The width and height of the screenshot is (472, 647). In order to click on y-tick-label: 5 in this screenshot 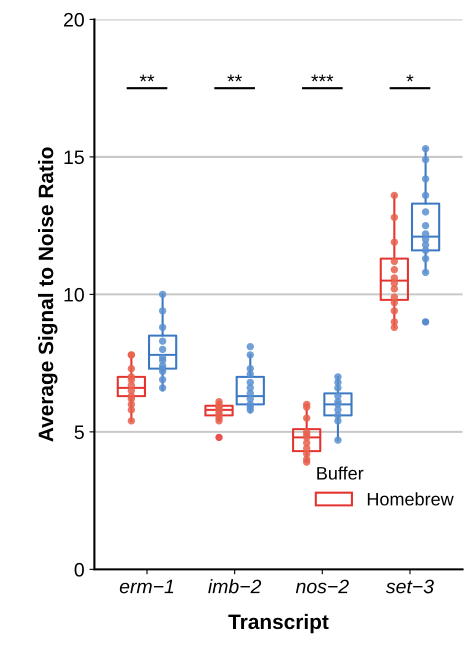, I will do `click(79, 433)`.